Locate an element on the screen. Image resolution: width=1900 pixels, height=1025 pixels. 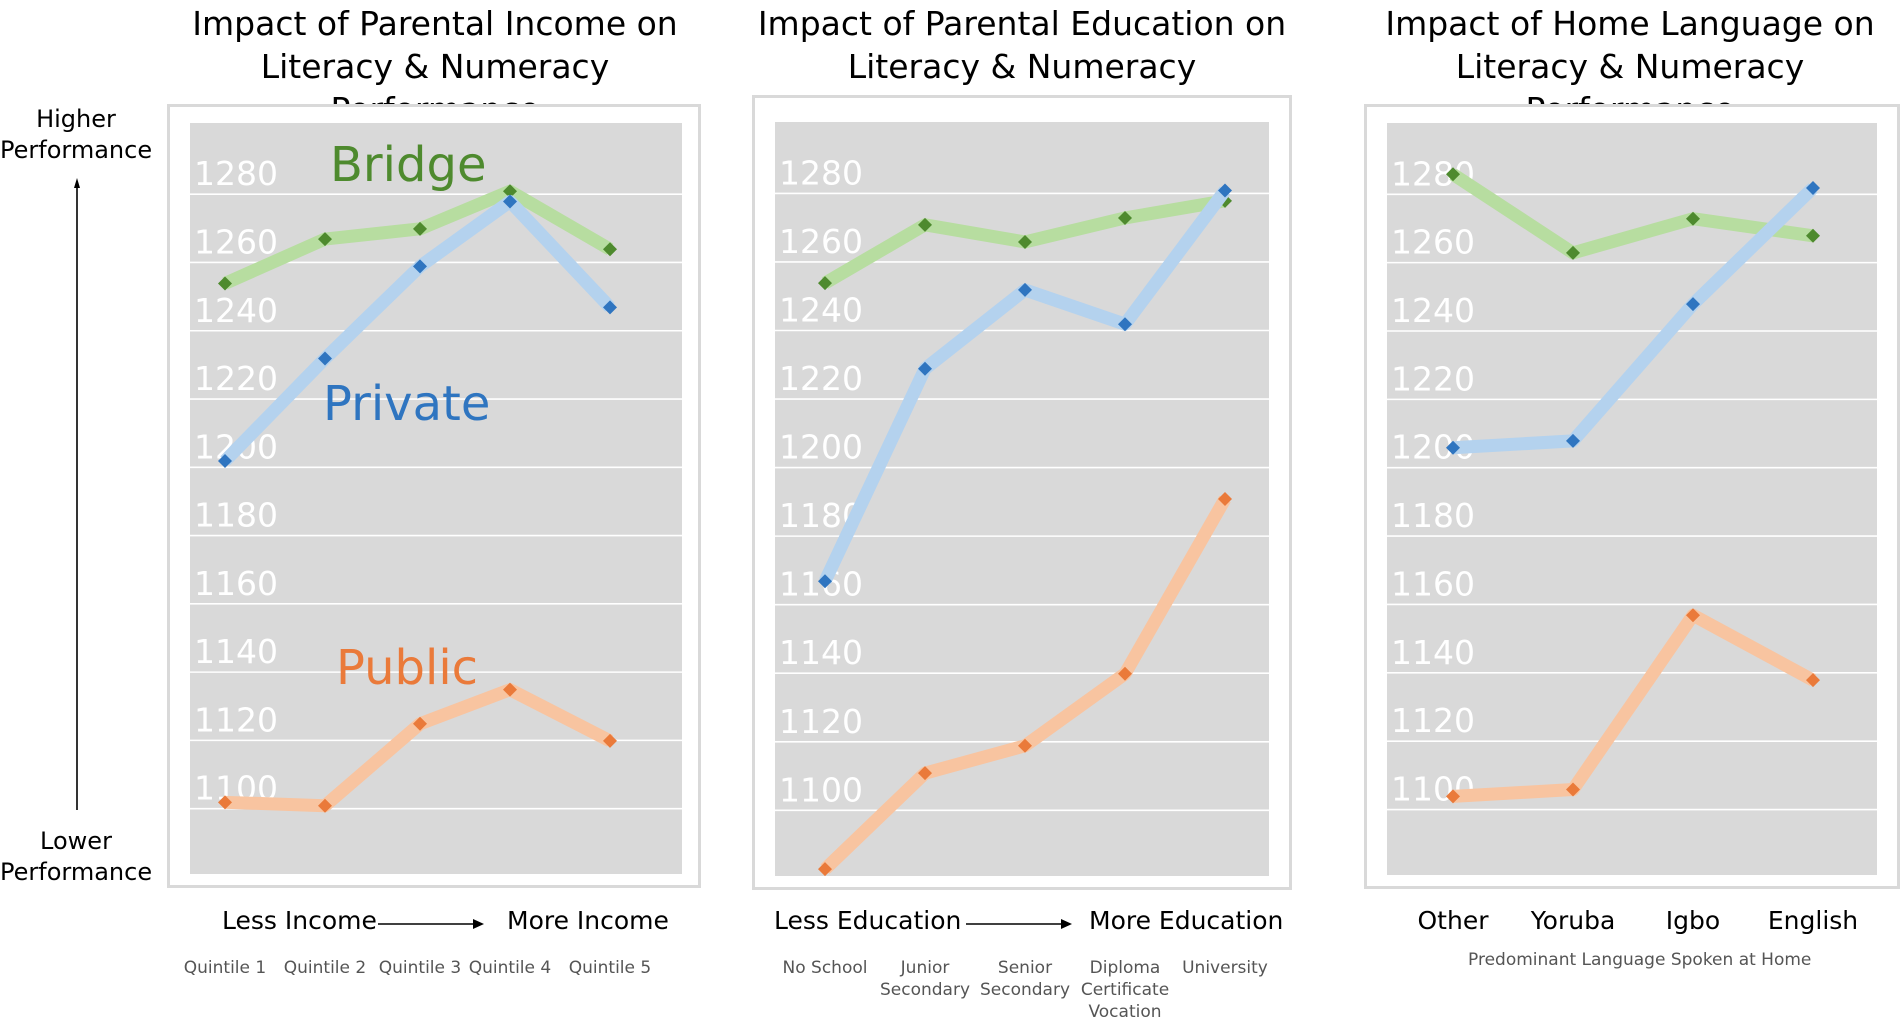
chart-2-less-caption: Less Education is located at coordinates (868, 920).